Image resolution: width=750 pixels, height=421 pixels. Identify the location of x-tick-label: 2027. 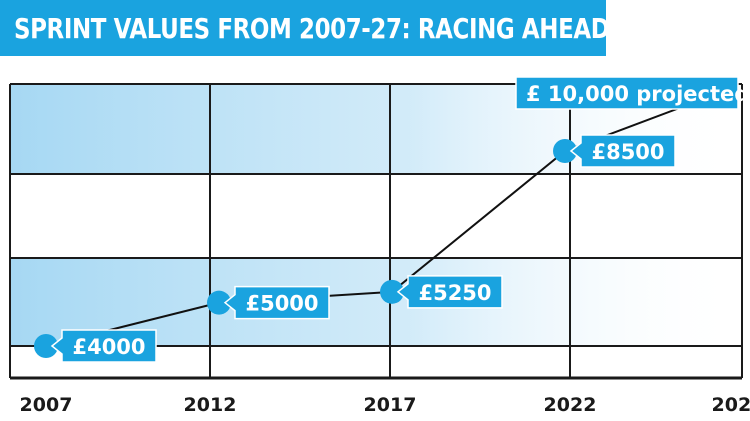
(731, 405).